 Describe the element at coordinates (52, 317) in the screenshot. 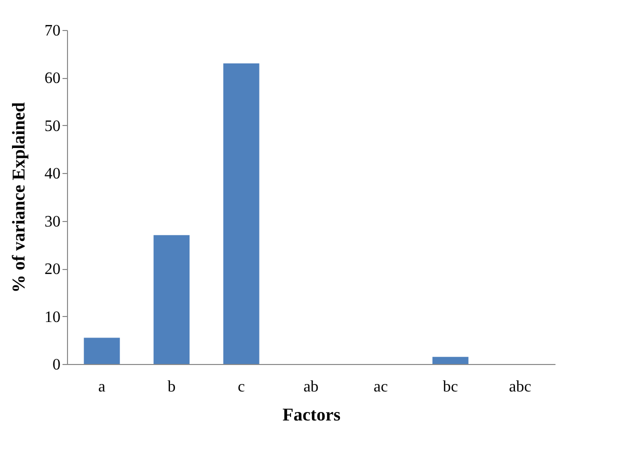

I see `y-tick-label: 10` at that location.